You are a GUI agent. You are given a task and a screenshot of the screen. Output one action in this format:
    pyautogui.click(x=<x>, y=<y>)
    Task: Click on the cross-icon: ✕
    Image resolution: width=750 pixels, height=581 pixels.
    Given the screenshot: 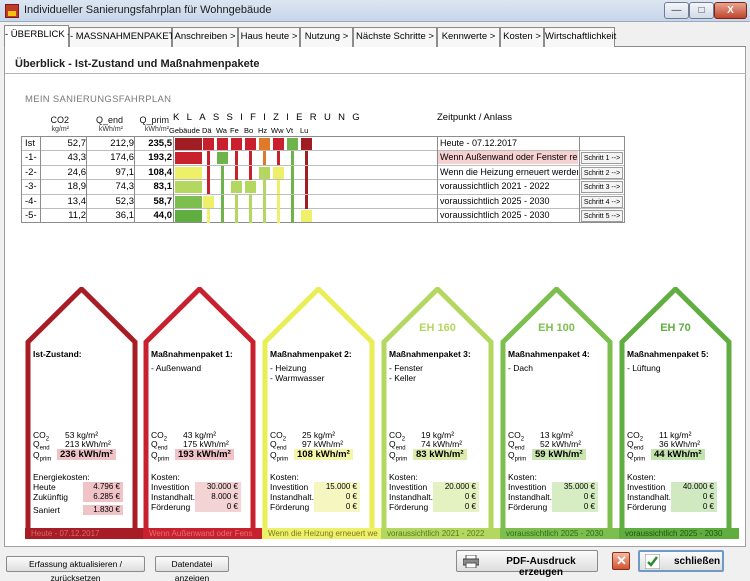 What is the action you would take?
    pyautogui.click(x=621, y=560)
    